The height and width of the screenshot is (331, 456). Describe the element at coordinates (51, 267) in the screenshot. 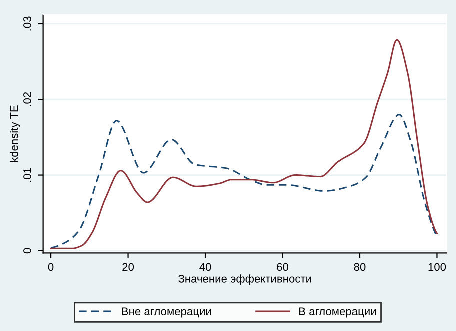

I see `x-tick-label: 0` at that location.